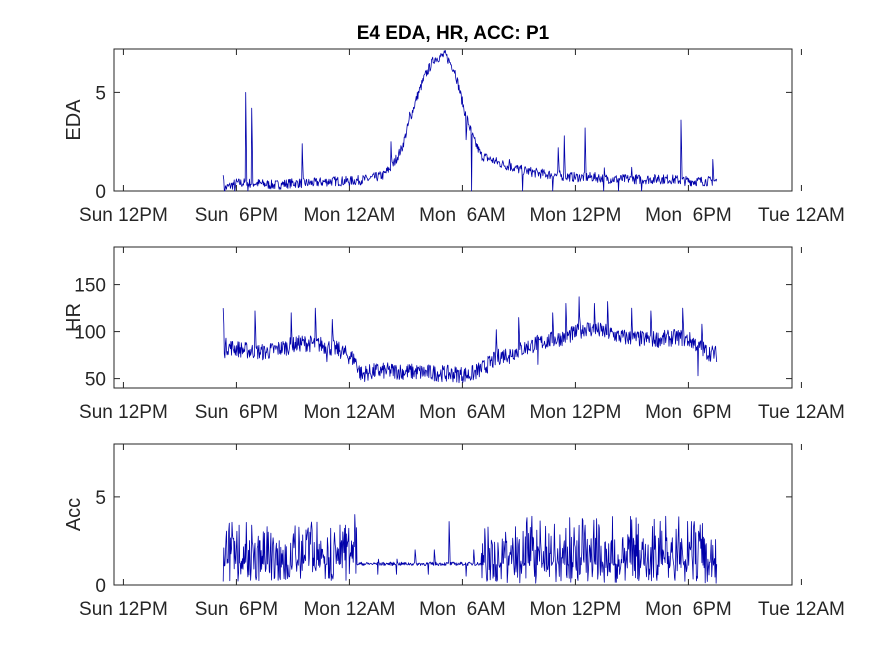  What do you see at coordinates (90, 286) in the screenshot?
I see `y-tick-label: 150` at bounding box center [90, 286].